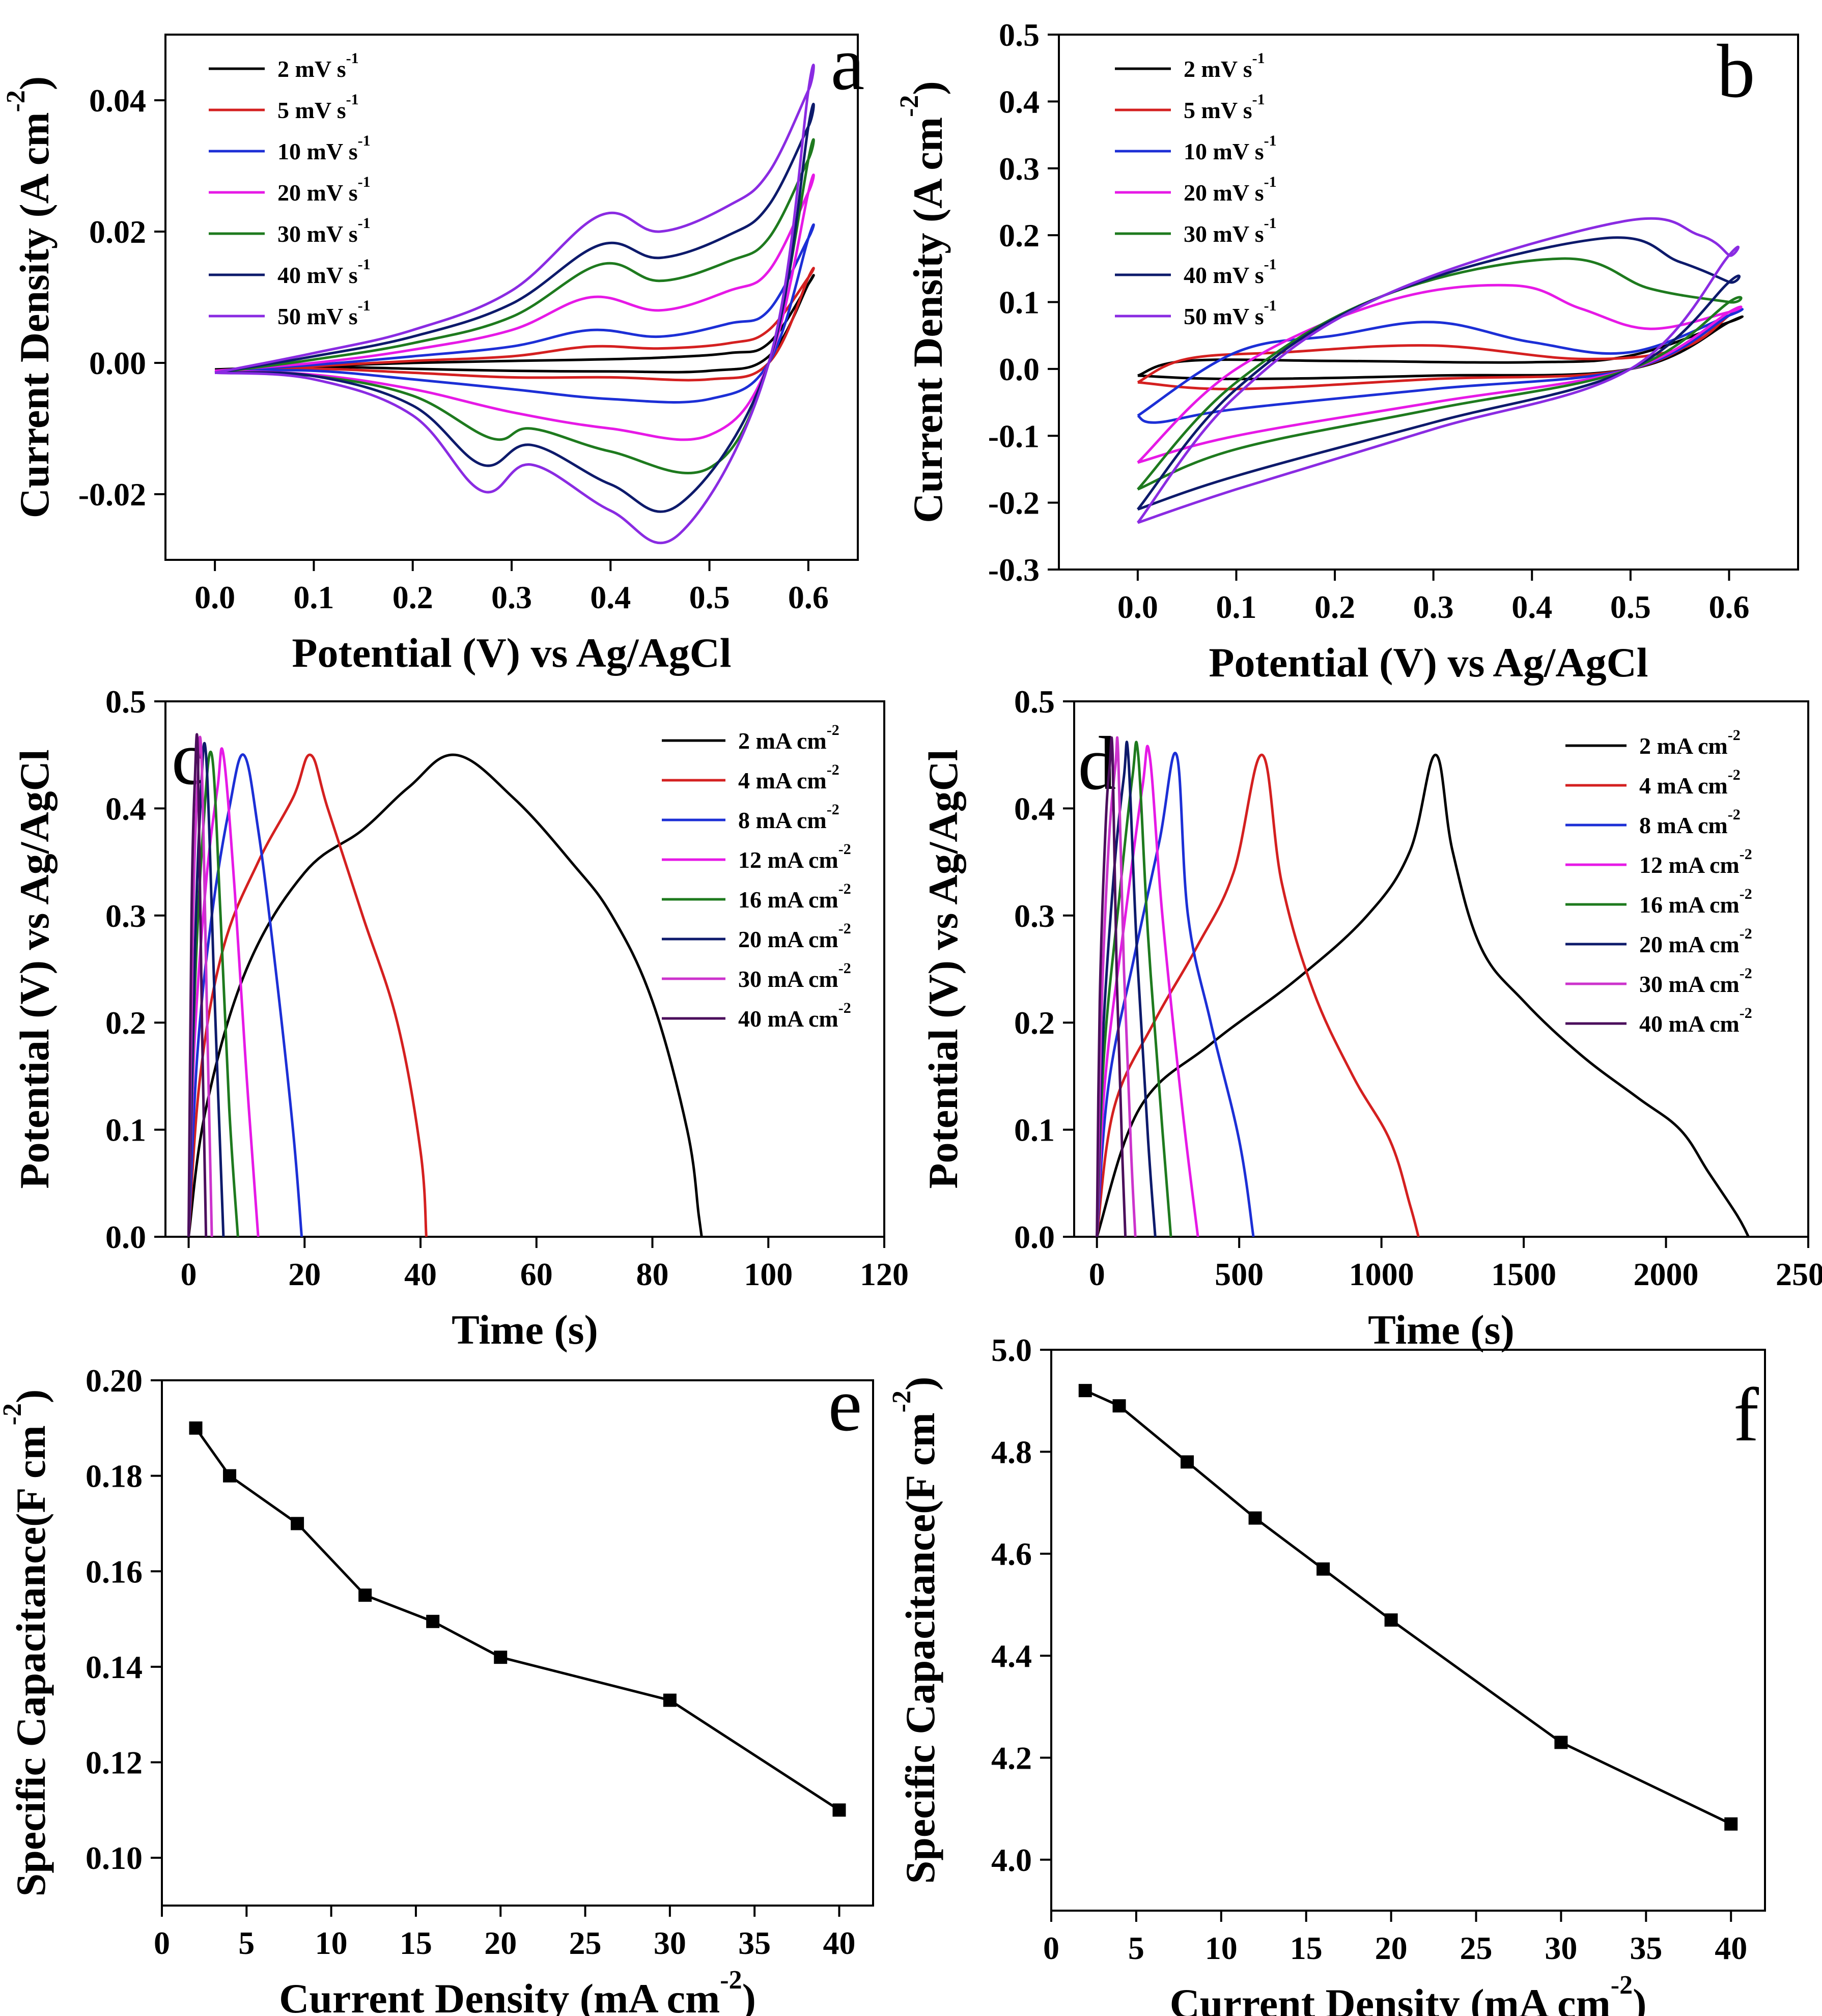 The image size is (1822, 2016). What do you see at coordinates (1239, 1274) in the screenshot?
I see `x-tick-label: 500` at bounding box center [1239, 1274].